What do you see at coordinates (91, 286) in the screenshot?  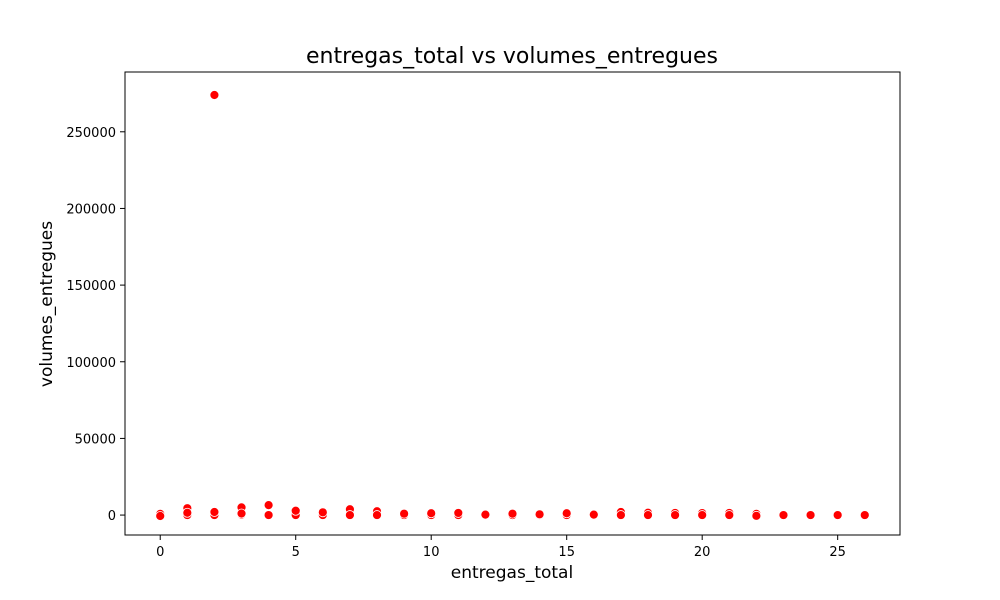 I see `y-tick-label: 150000` at bounding box center [91, 286].